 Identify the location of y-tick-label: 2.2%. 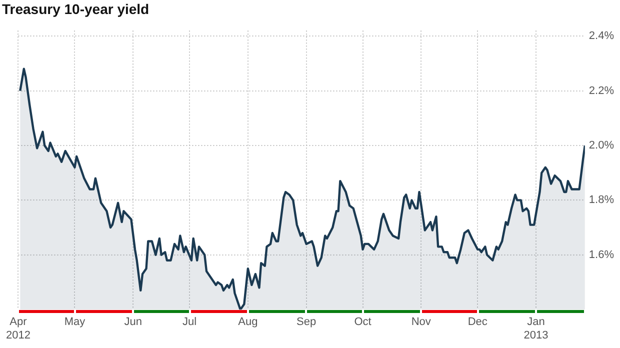
(601, 90).